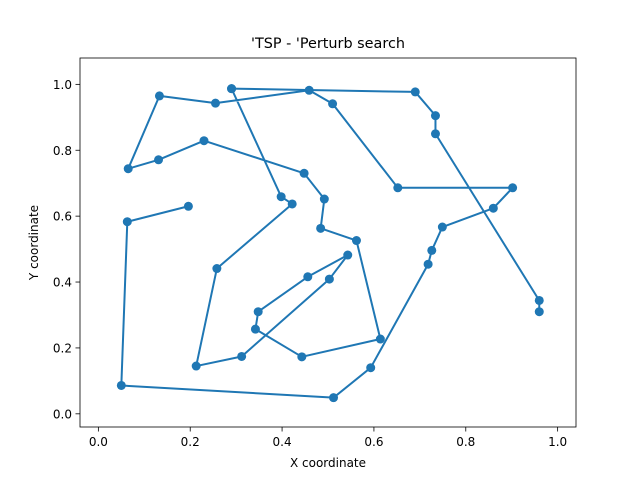 The height and width of the screenshot is (484, 640). What do you see at coordinates (98, 442) in the screenshot?
I see `x-tick-label: 0.0` at bounding box center [98, 442].